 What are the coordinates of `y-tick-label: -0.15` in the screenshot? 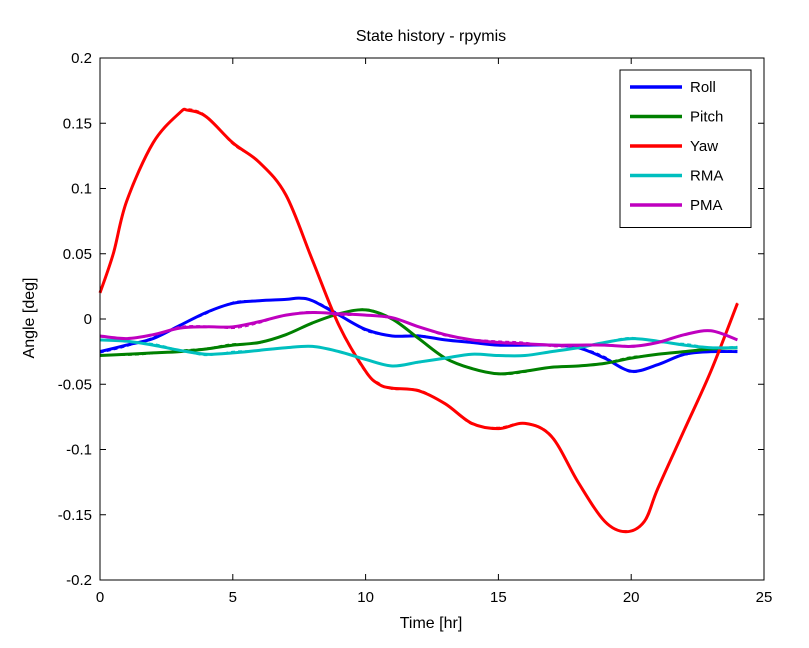 It's located at (75, 515).